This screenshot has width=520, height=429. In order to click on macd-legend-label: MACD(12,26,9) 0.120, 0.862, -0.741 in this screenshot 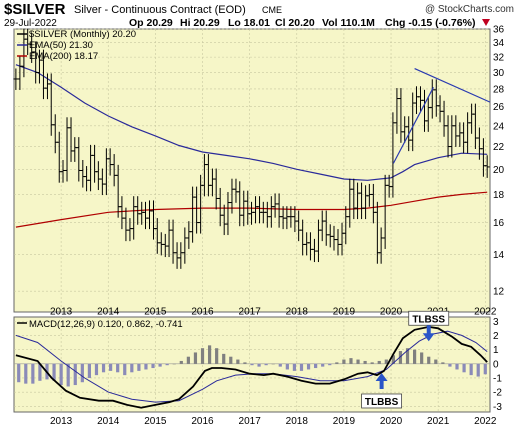, I will do `click(106, 324)`.